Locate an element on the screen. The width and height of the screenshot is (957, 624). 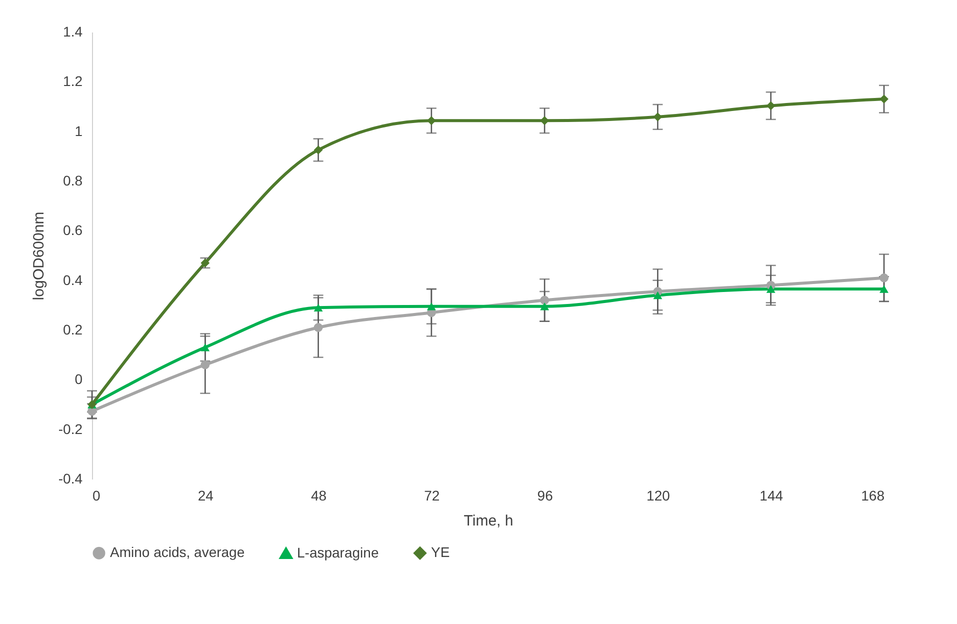
legend-label: YE is located at coordinates (440, 552).